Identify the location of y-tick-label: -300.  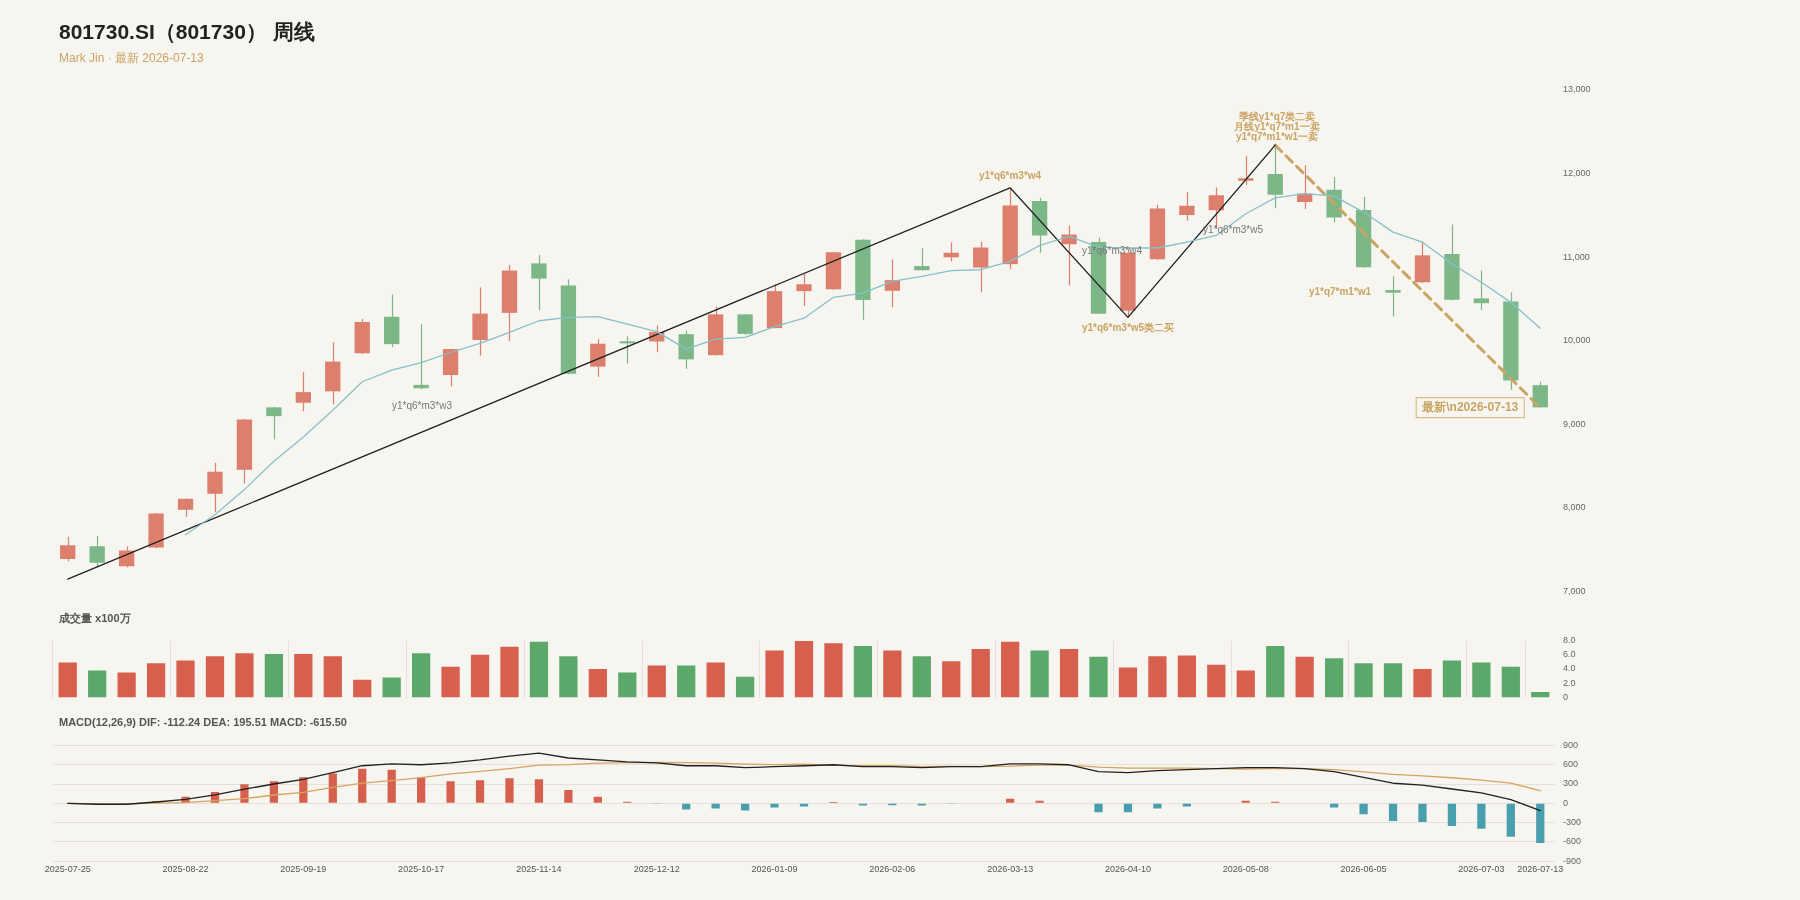
(1572, 822).